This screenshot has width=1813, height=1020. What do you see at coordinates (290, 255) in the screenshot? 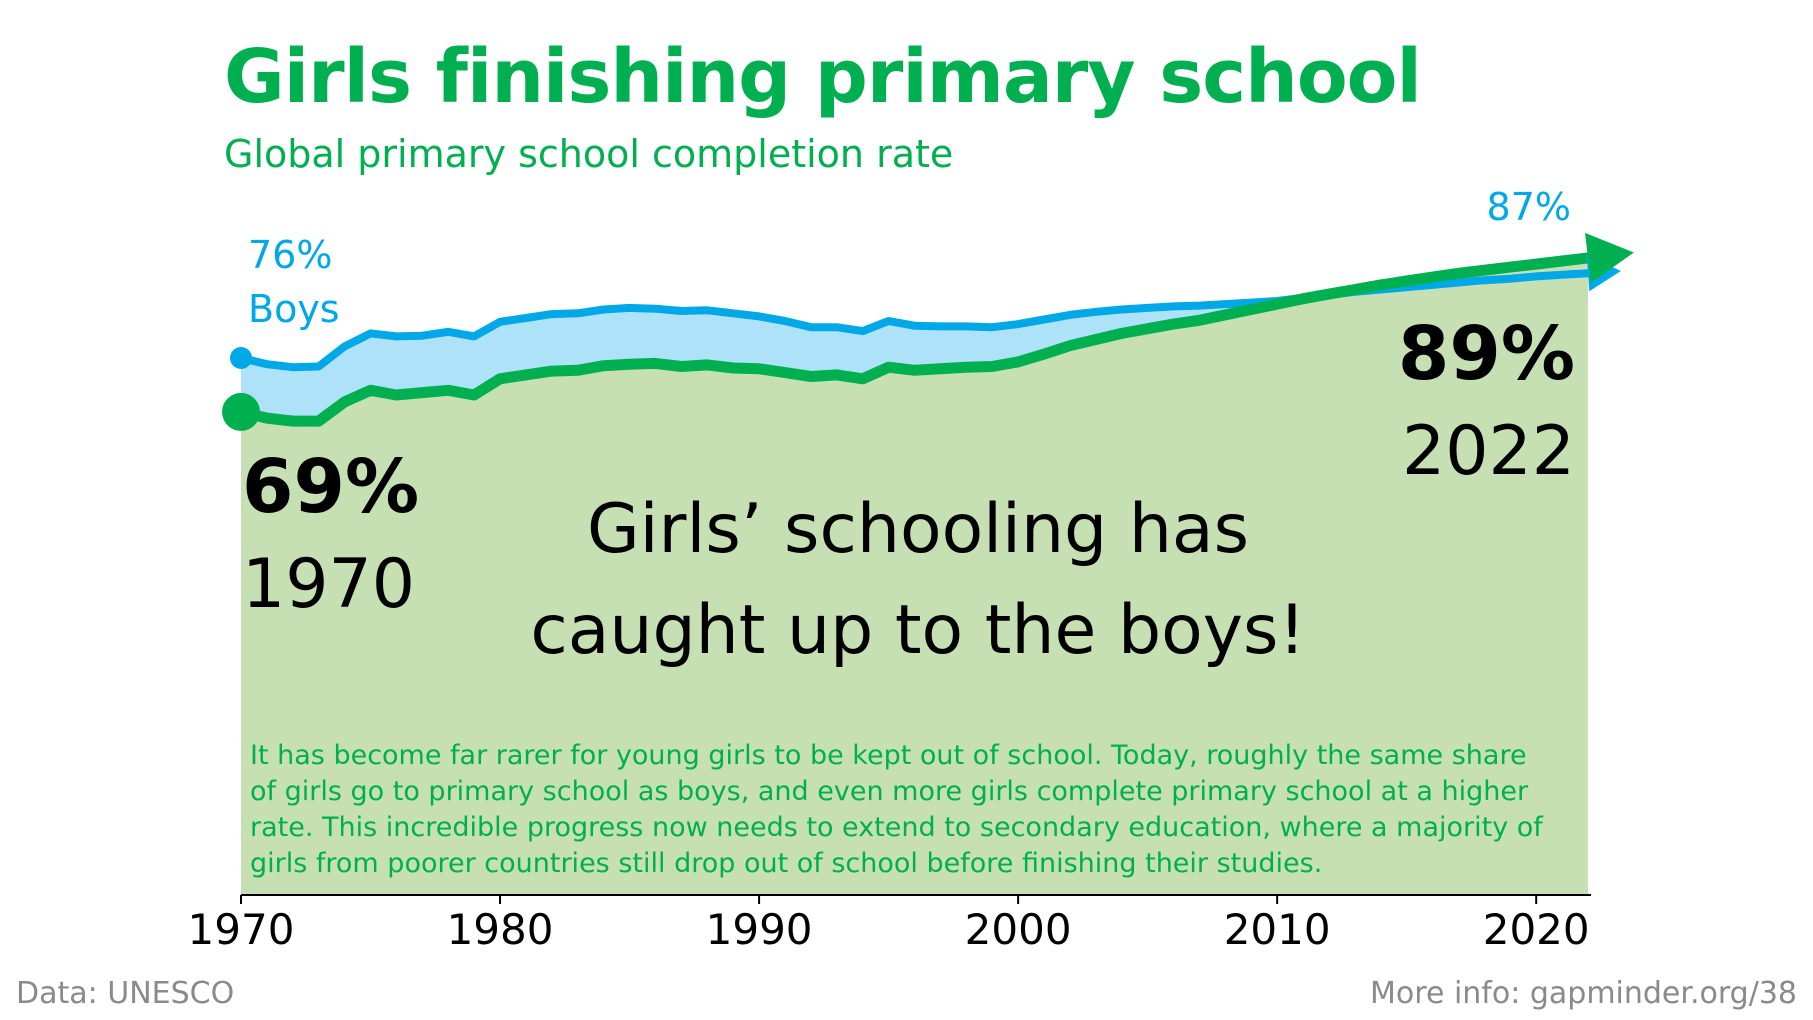
I see `boys-start-value-label: 76%` at bounding box center [290, 255].